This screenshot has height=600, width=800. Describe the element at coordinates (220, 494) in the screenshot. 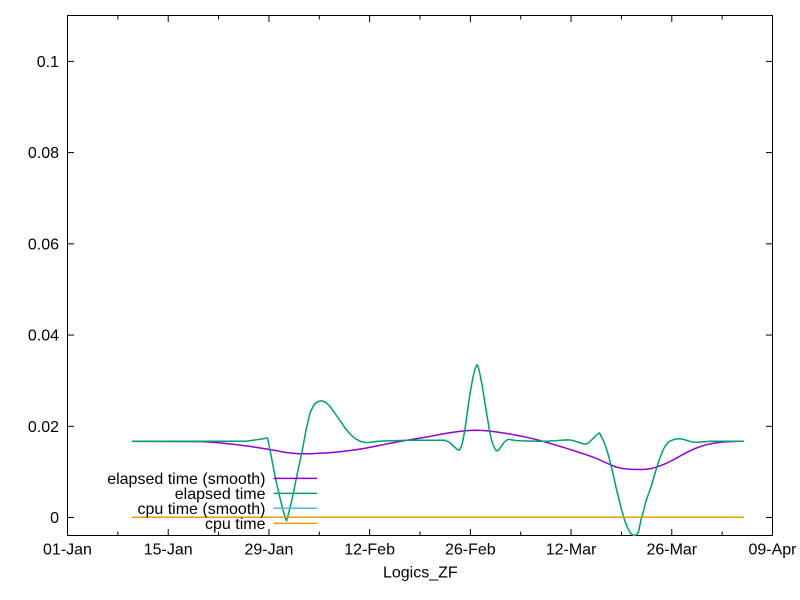

I see `svg-text: elapsed time` at that location.